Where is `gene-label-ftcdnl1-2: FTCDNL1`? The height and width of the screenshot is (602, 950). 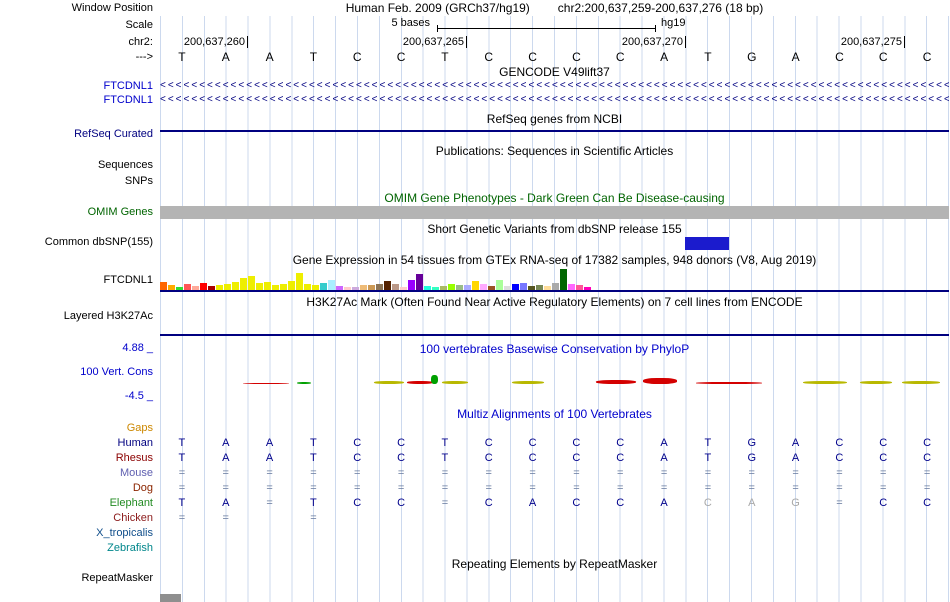
gene-label-ftcdnl1-2: FTCDNL1 is located at coordinates (128, 100).